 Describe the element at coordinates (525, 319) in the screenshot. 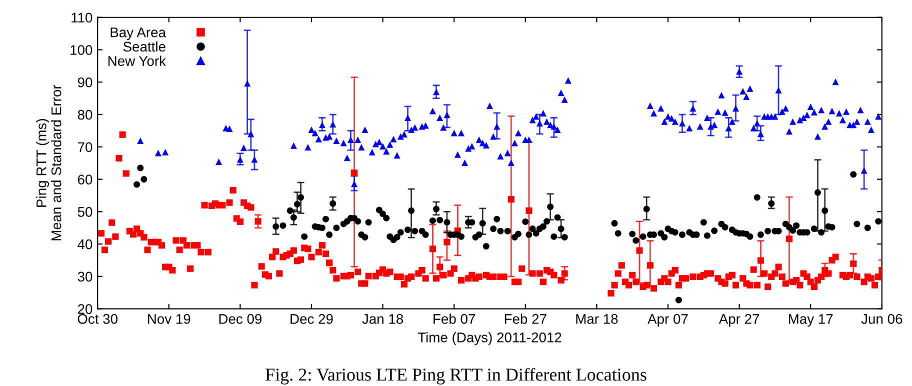

I see `x-tick-label: Feb 27` at that location.